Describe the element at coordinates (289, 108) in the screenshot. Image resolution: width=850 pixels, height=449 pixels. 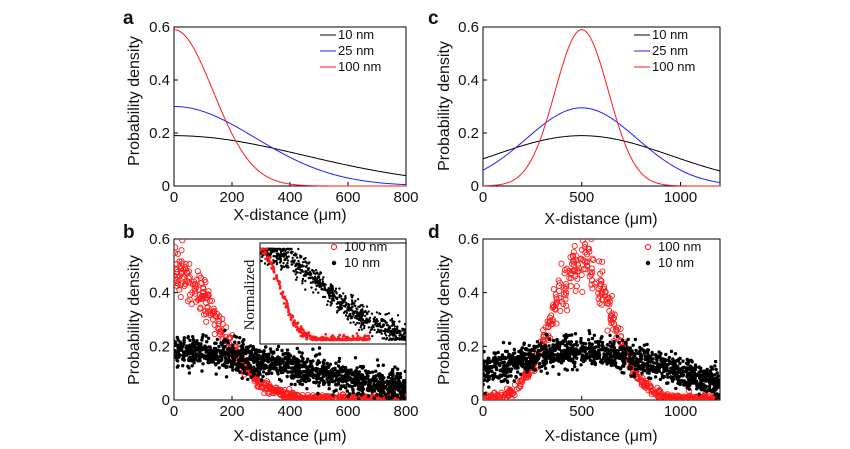
I see `panel-a-series-100nm-line` at that location.